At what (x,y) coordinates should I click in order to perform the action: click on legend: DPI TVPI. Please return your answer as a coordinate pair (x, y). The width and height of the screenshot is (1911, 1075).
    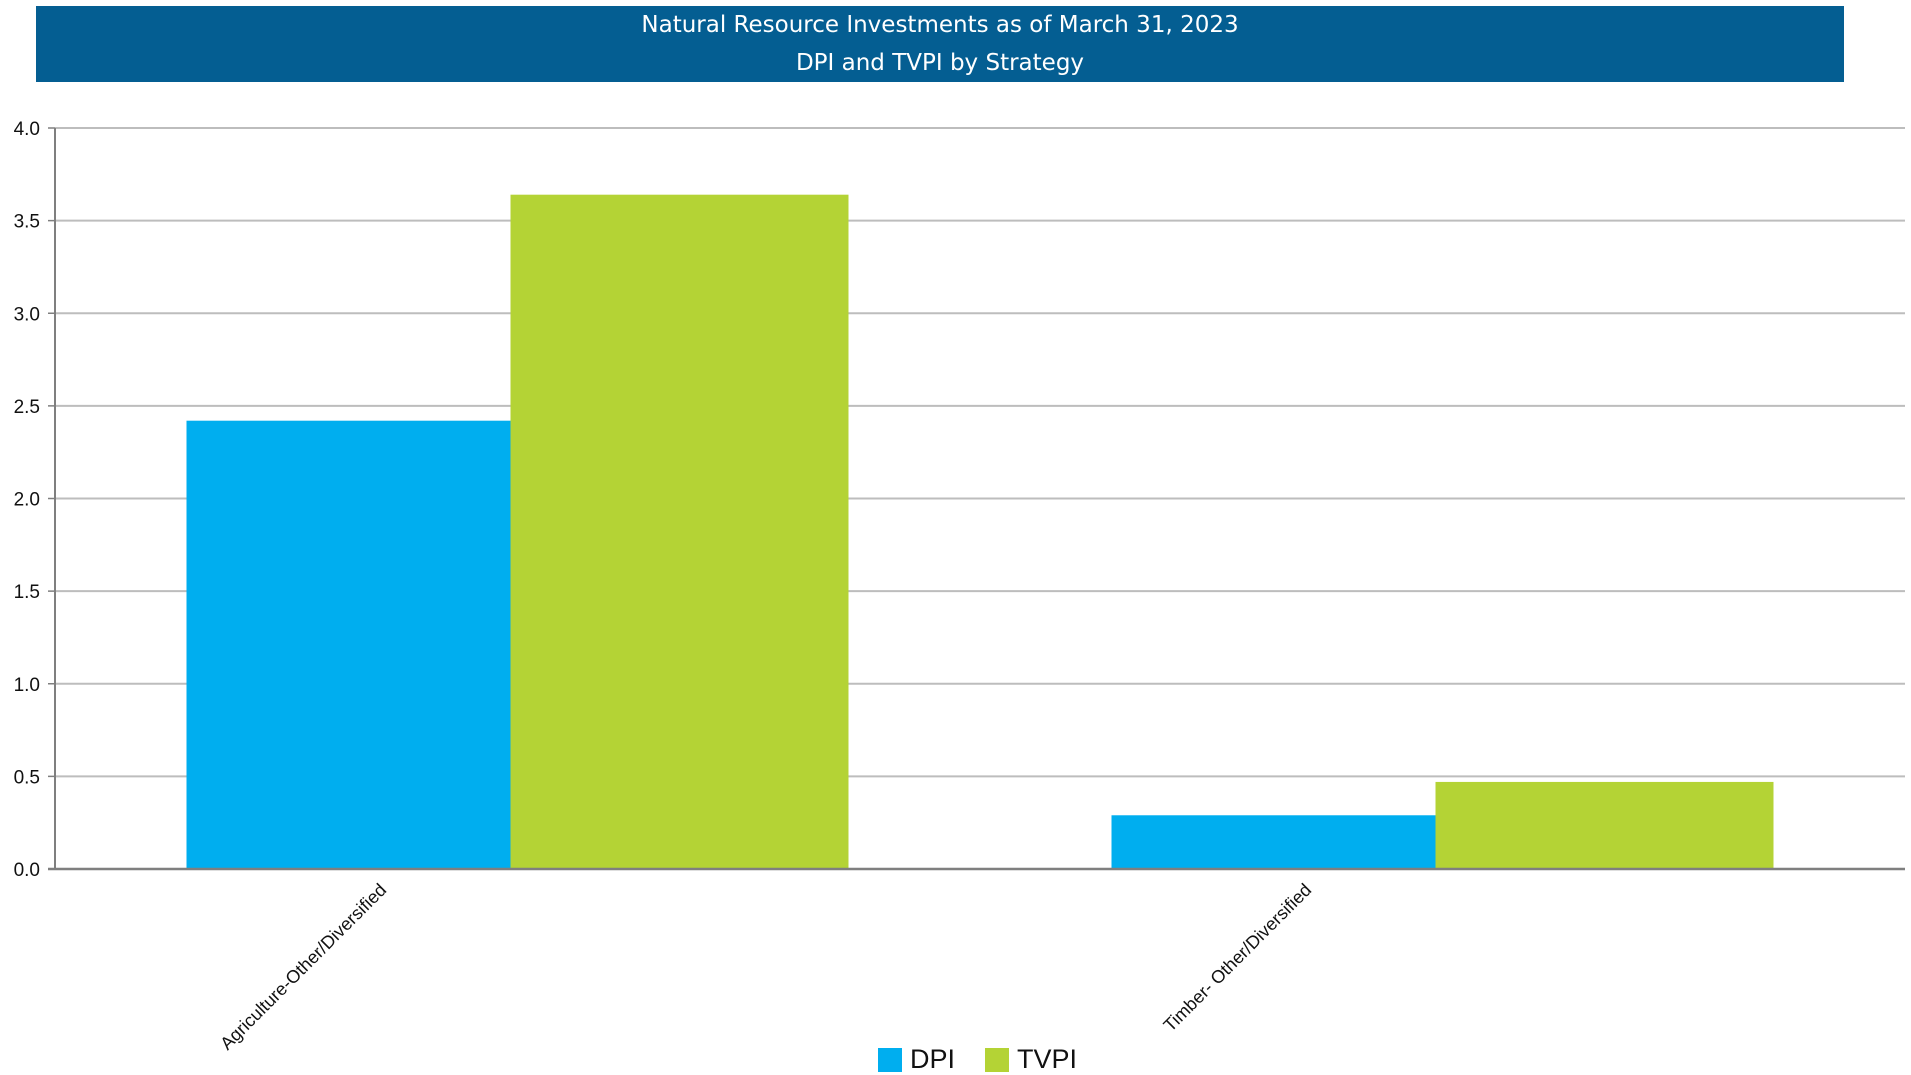
    Looking at the image, I should click on (992, 1059).